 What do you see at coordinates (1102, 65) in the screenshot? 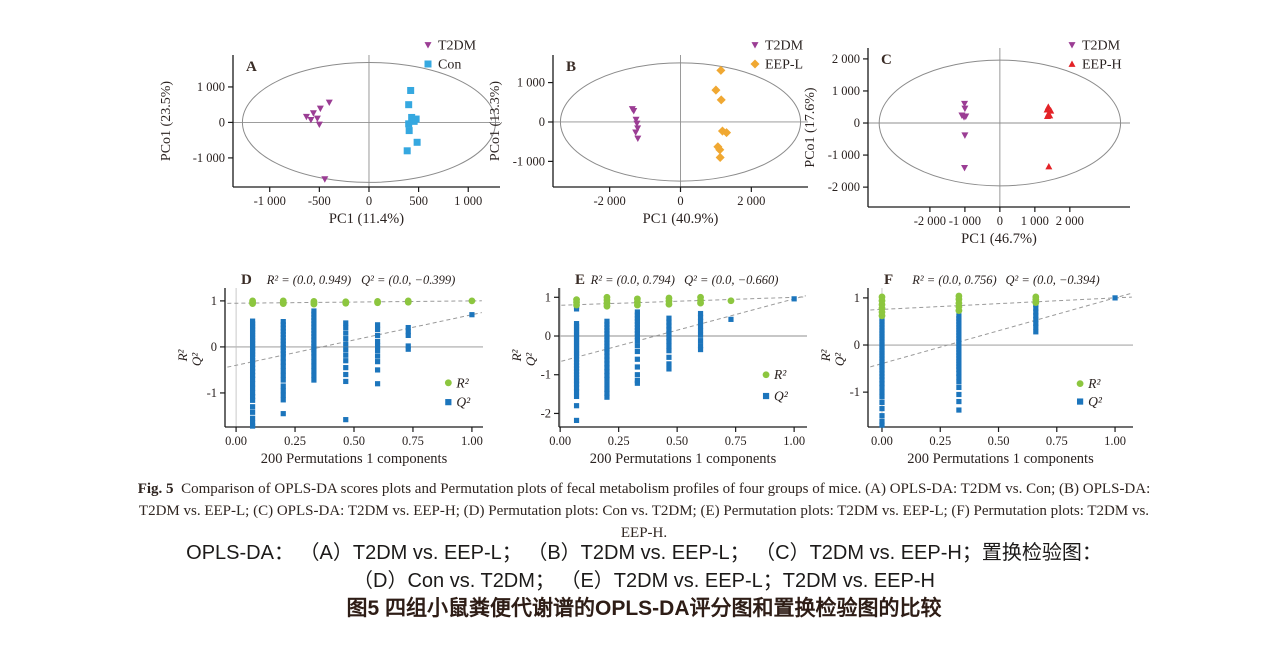
I see `svg-text: EEP-H` at bounding box center [1102, 65].